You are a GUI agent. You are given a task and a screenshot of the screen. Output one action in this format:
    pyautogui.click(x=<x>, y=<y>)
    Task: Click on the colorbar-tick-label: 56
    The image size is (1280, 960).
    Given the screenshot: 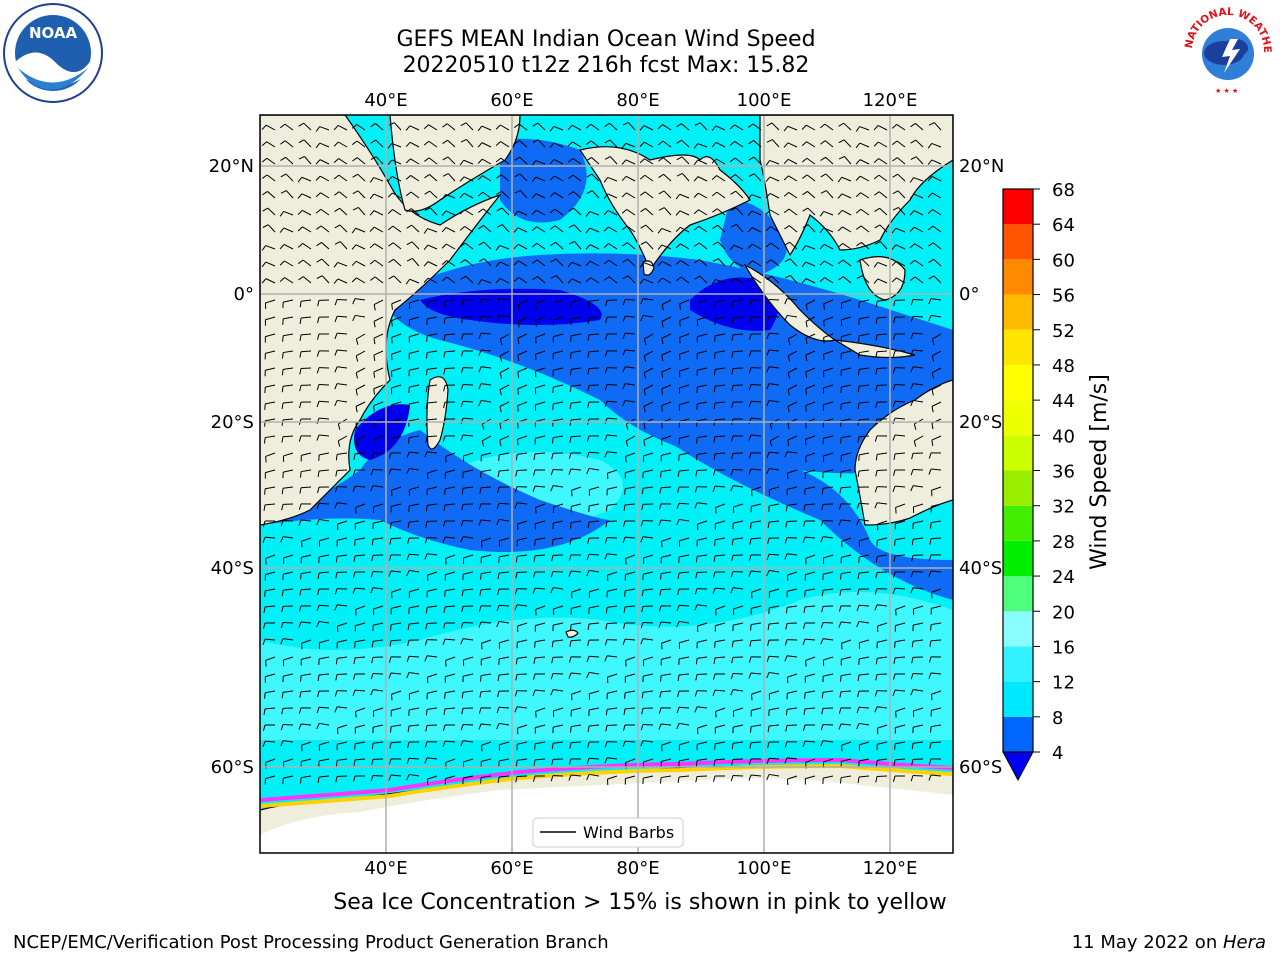 What is the action you would take?
    pyautogui.click(x=1063, y=296)
    